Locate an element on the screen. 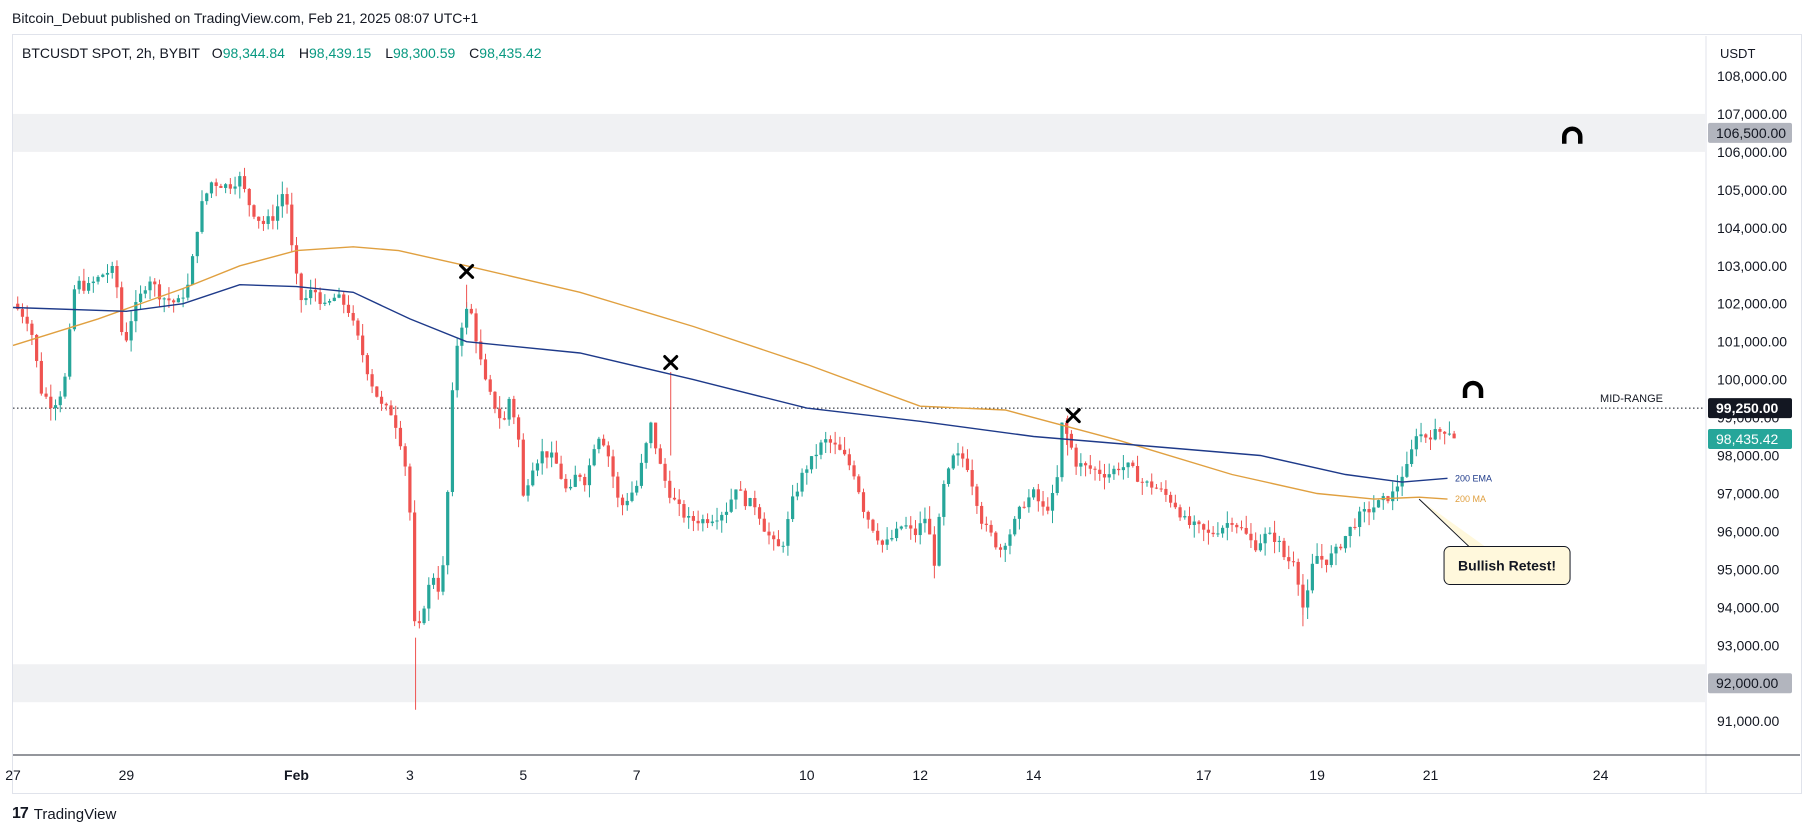  symbol-label: BTCUSDT SPOT, 2h, BYBIT is located at coordinates (111, 53).